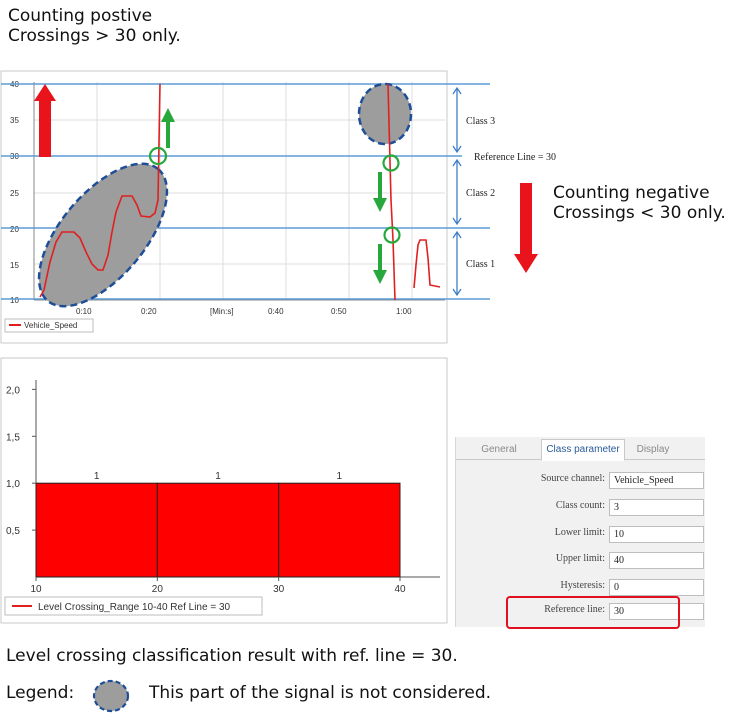 The height and width of the screenshot is (720, 753). Describe the element at coordinates (656, 507) in the screenshot. I see `class-count-field: 3` at that location.